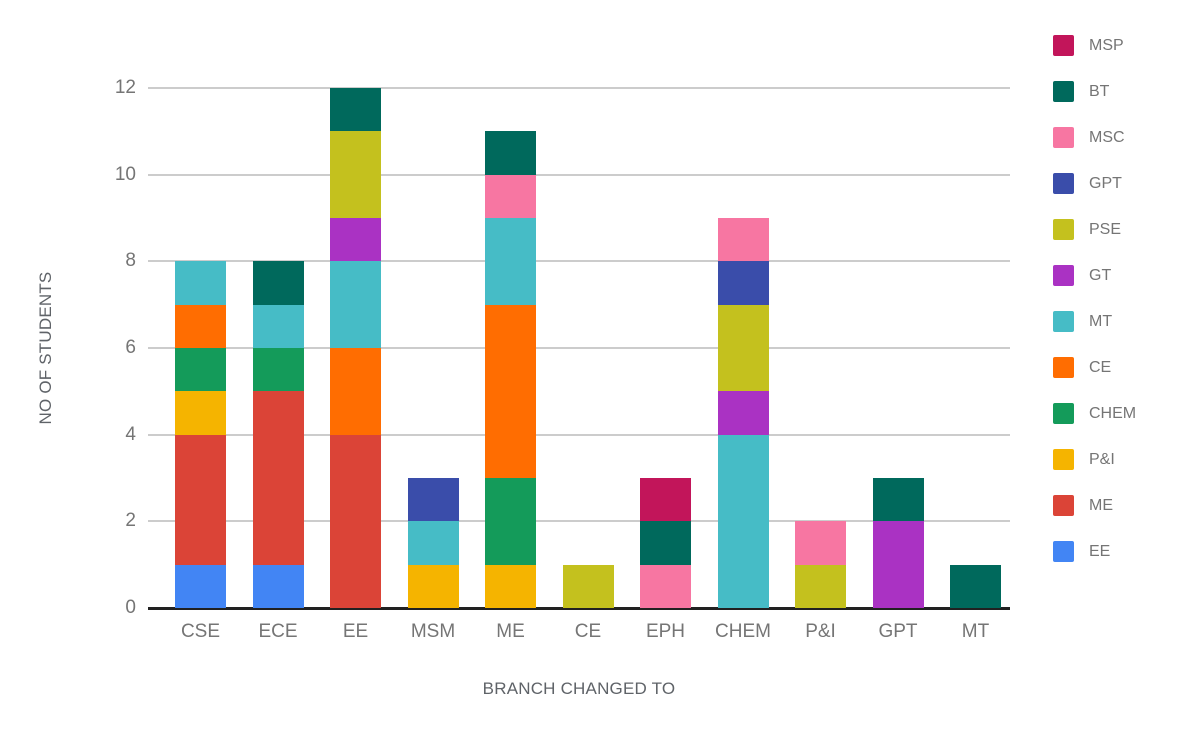 The width and height of the screenshot is (1200, 742). I want to click on legend-item-CHEM: CHEM, so click(1094, 413).